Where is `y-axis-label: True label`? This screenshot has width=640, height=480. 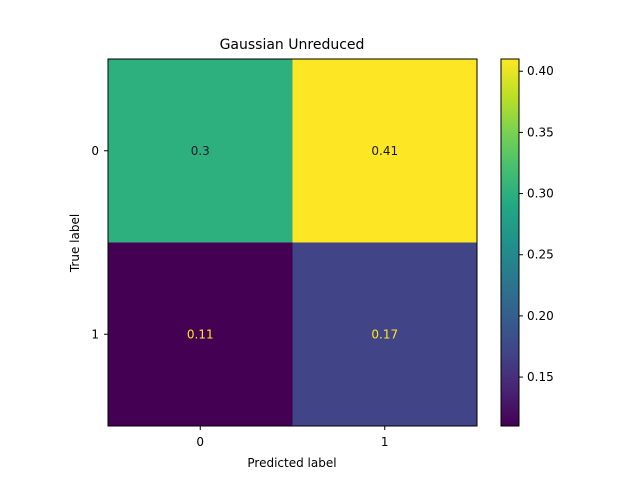 y-axis-label: True label is located at coordinates (75, 243).